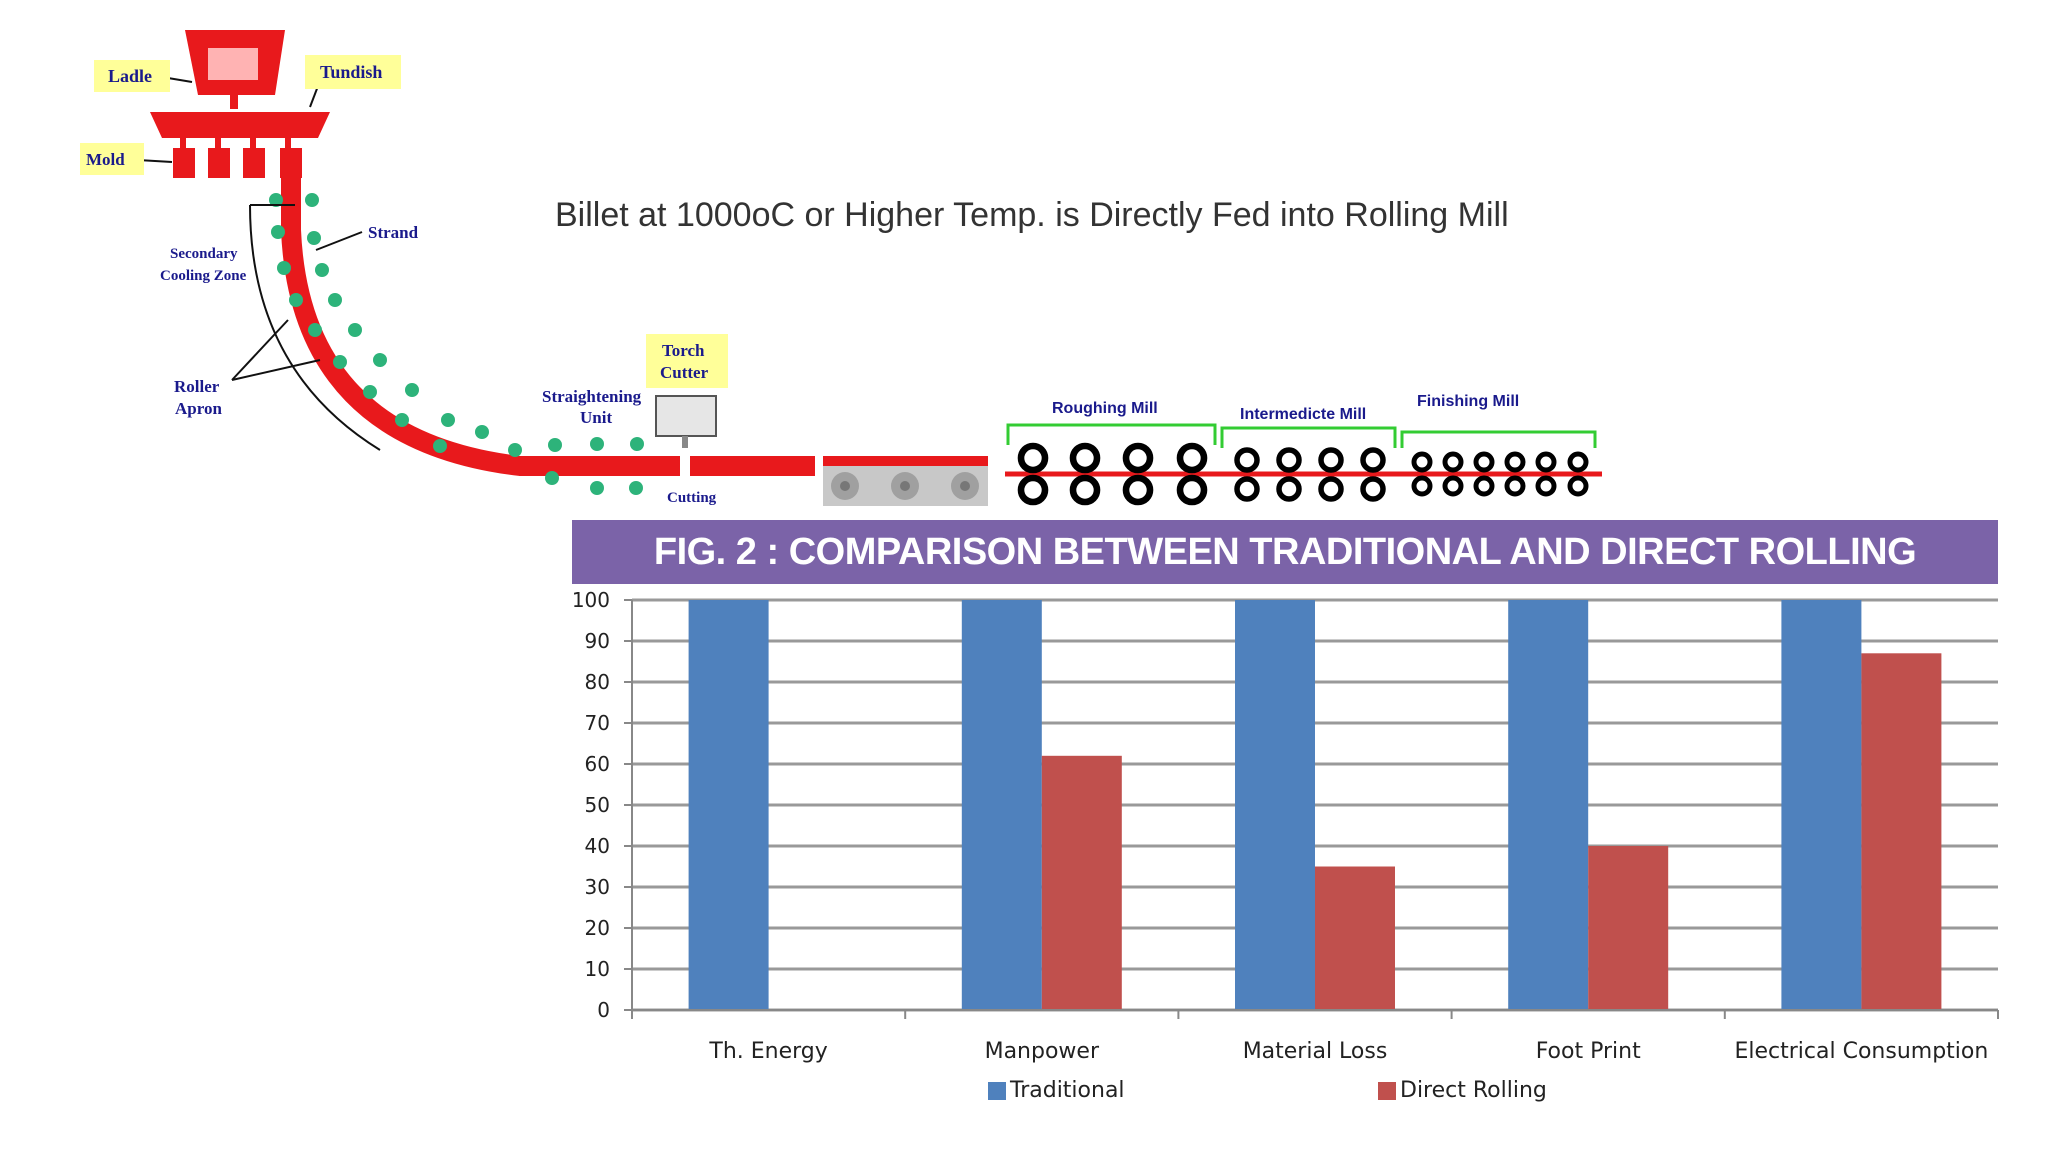  What do you see at coordinates (1387, 1090) in the screenshot?
I see `legend-swatch-direct-rolling` at bounding box center [1387, 1090].